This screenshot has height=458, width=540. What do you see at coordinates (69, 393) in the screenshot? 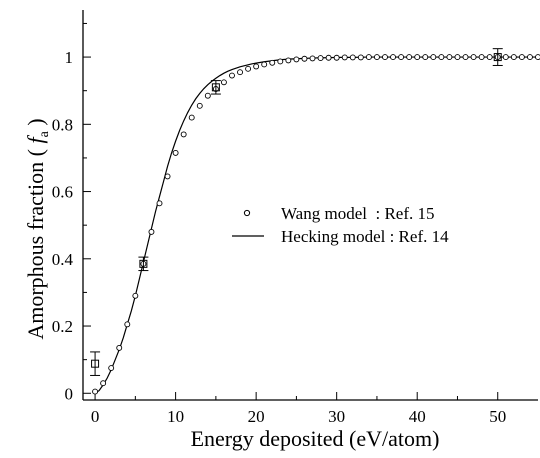
I see `y-tick-label: 0` at bounding box center [69, 393].